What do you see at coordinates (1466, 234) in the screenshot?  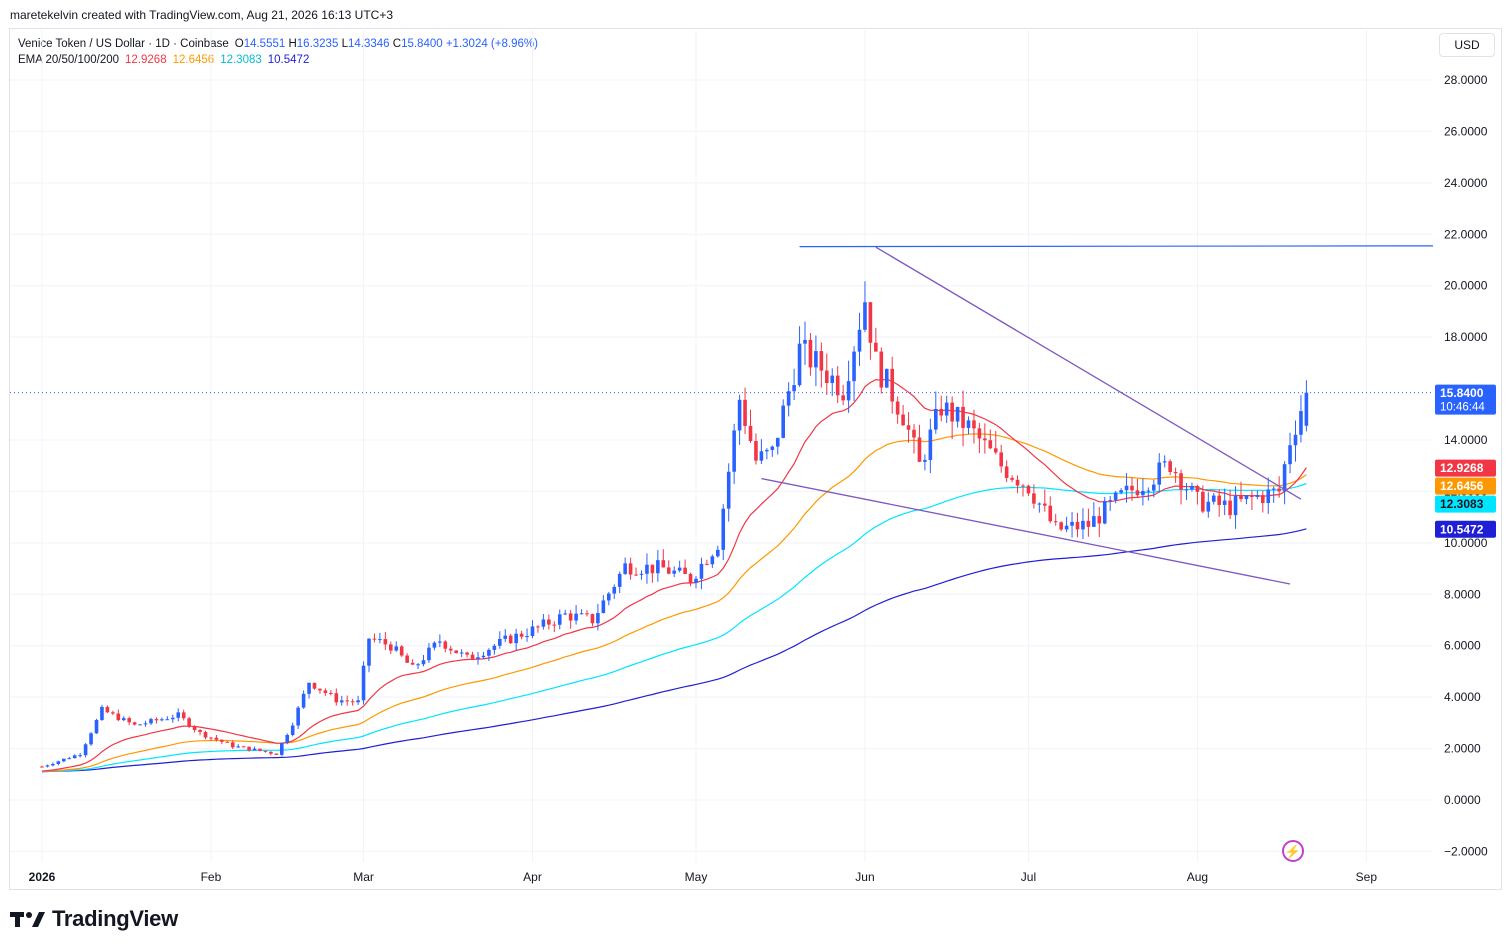 I see `y-tick-label: 22.0000` at bounding box center [1466, 234].